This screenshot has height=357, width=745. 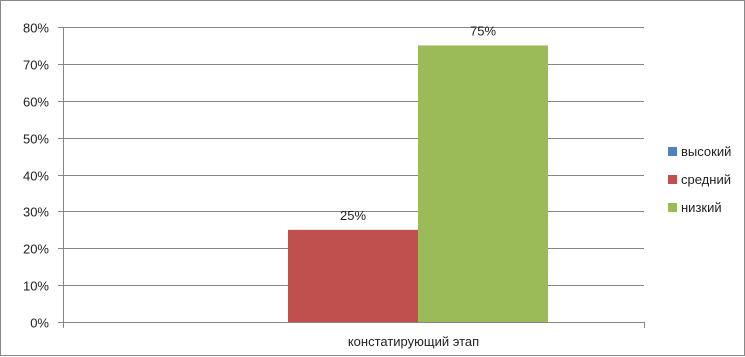 What do you see at coordinates (706, 151) in the screenshot?
I see `legend-label: высокий` at bounding box center [706, 151].